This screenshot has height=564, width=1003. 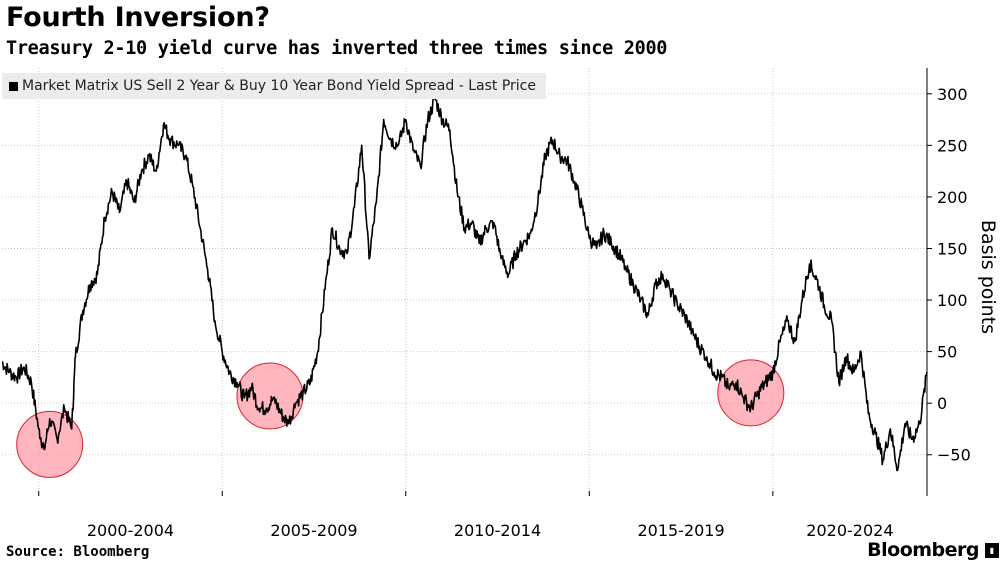 I want to click on x-tick-label: 2000-2004, so click(x=130, y=530).